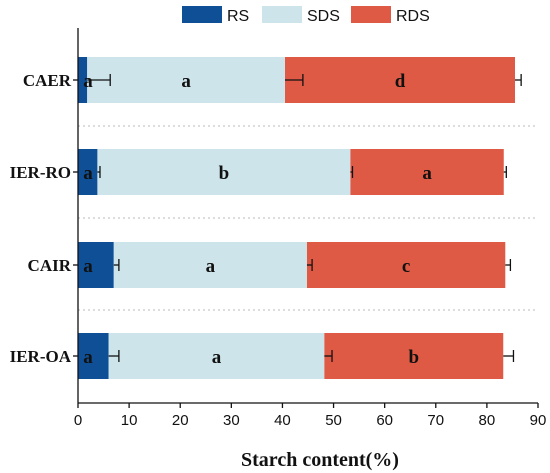 This screenshot has height=473, width=550. What do you see at coordinates (231, 420) in the screenshot?
I see `x-tick-label: 30` at bounding box center [231, 420].